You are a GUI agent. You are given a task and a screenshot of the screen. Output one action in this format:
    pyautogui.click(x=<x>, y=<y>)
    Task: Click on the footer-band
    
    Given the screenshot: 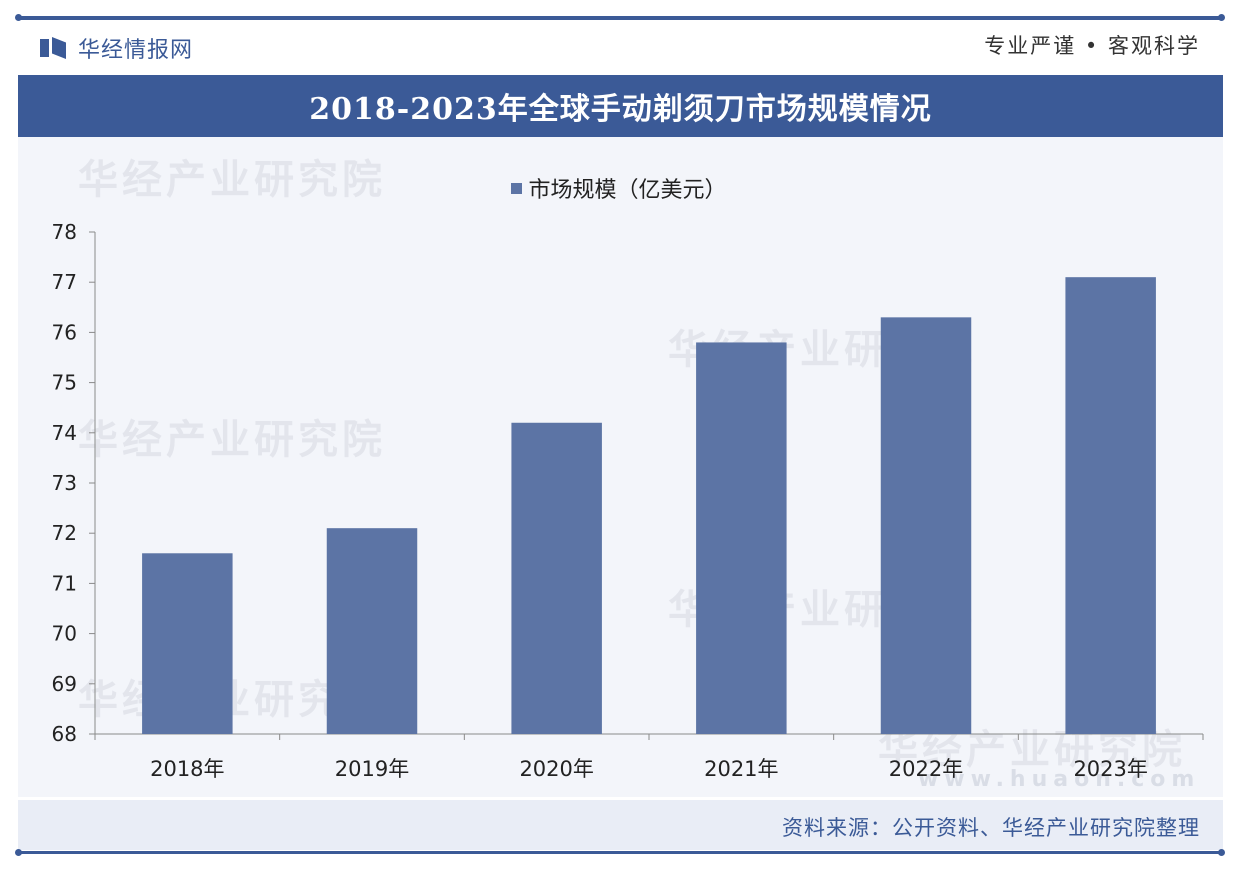 What is the action you would take?
    pyautogui.click(x=620, y=825)
    